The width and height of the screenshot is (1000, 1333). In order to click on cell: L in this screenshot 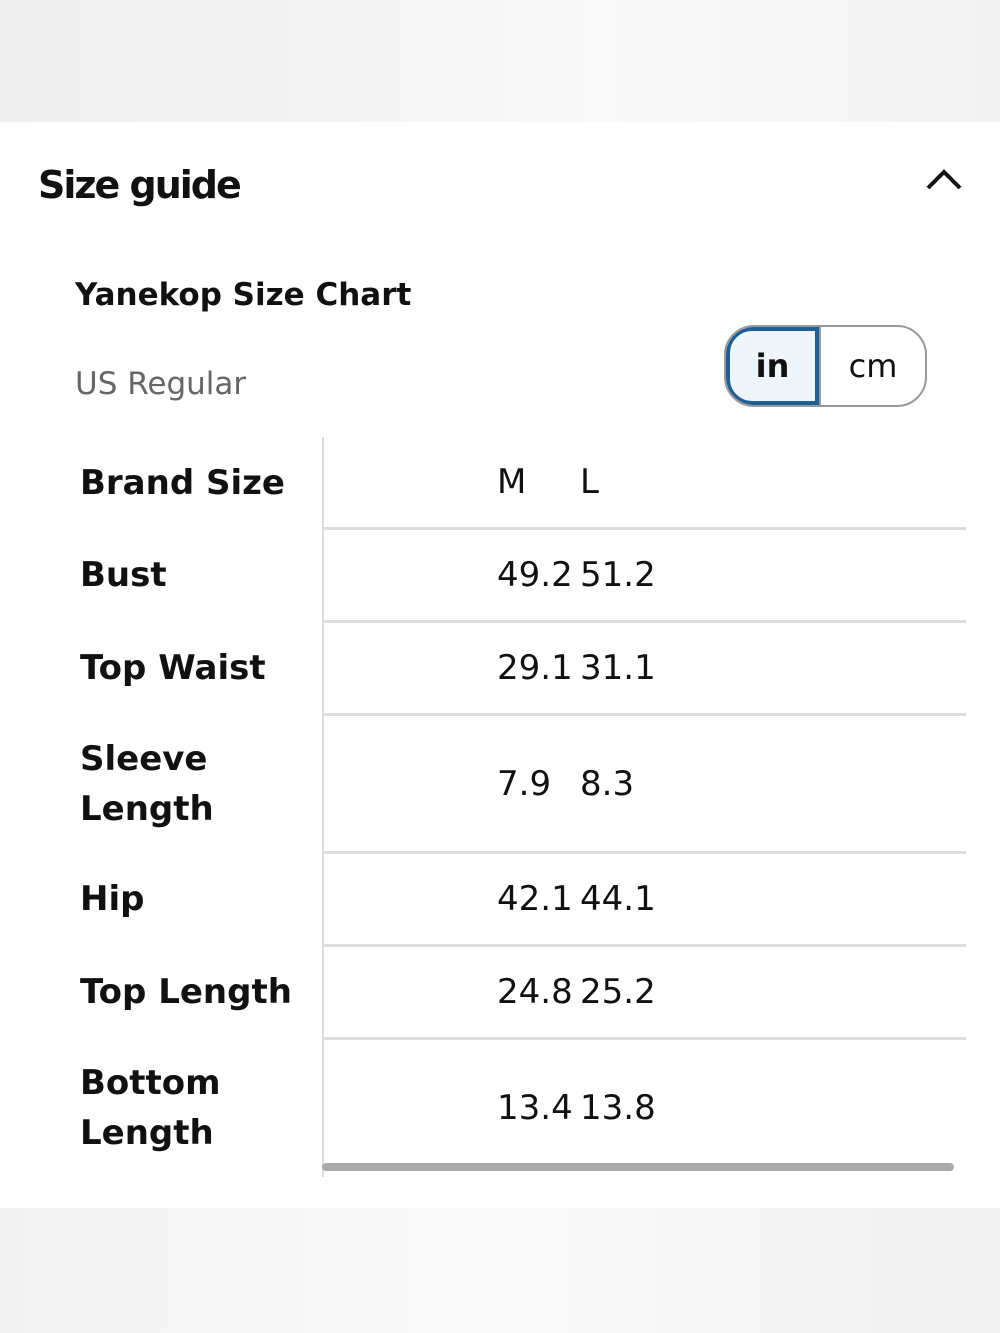, I will do `click(772, 483)`.